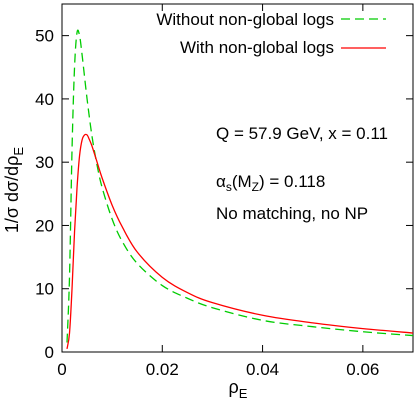  Describe the element at coordinates (44, 162) in the screenshot. I see `y-tick-label: 30` at that location.